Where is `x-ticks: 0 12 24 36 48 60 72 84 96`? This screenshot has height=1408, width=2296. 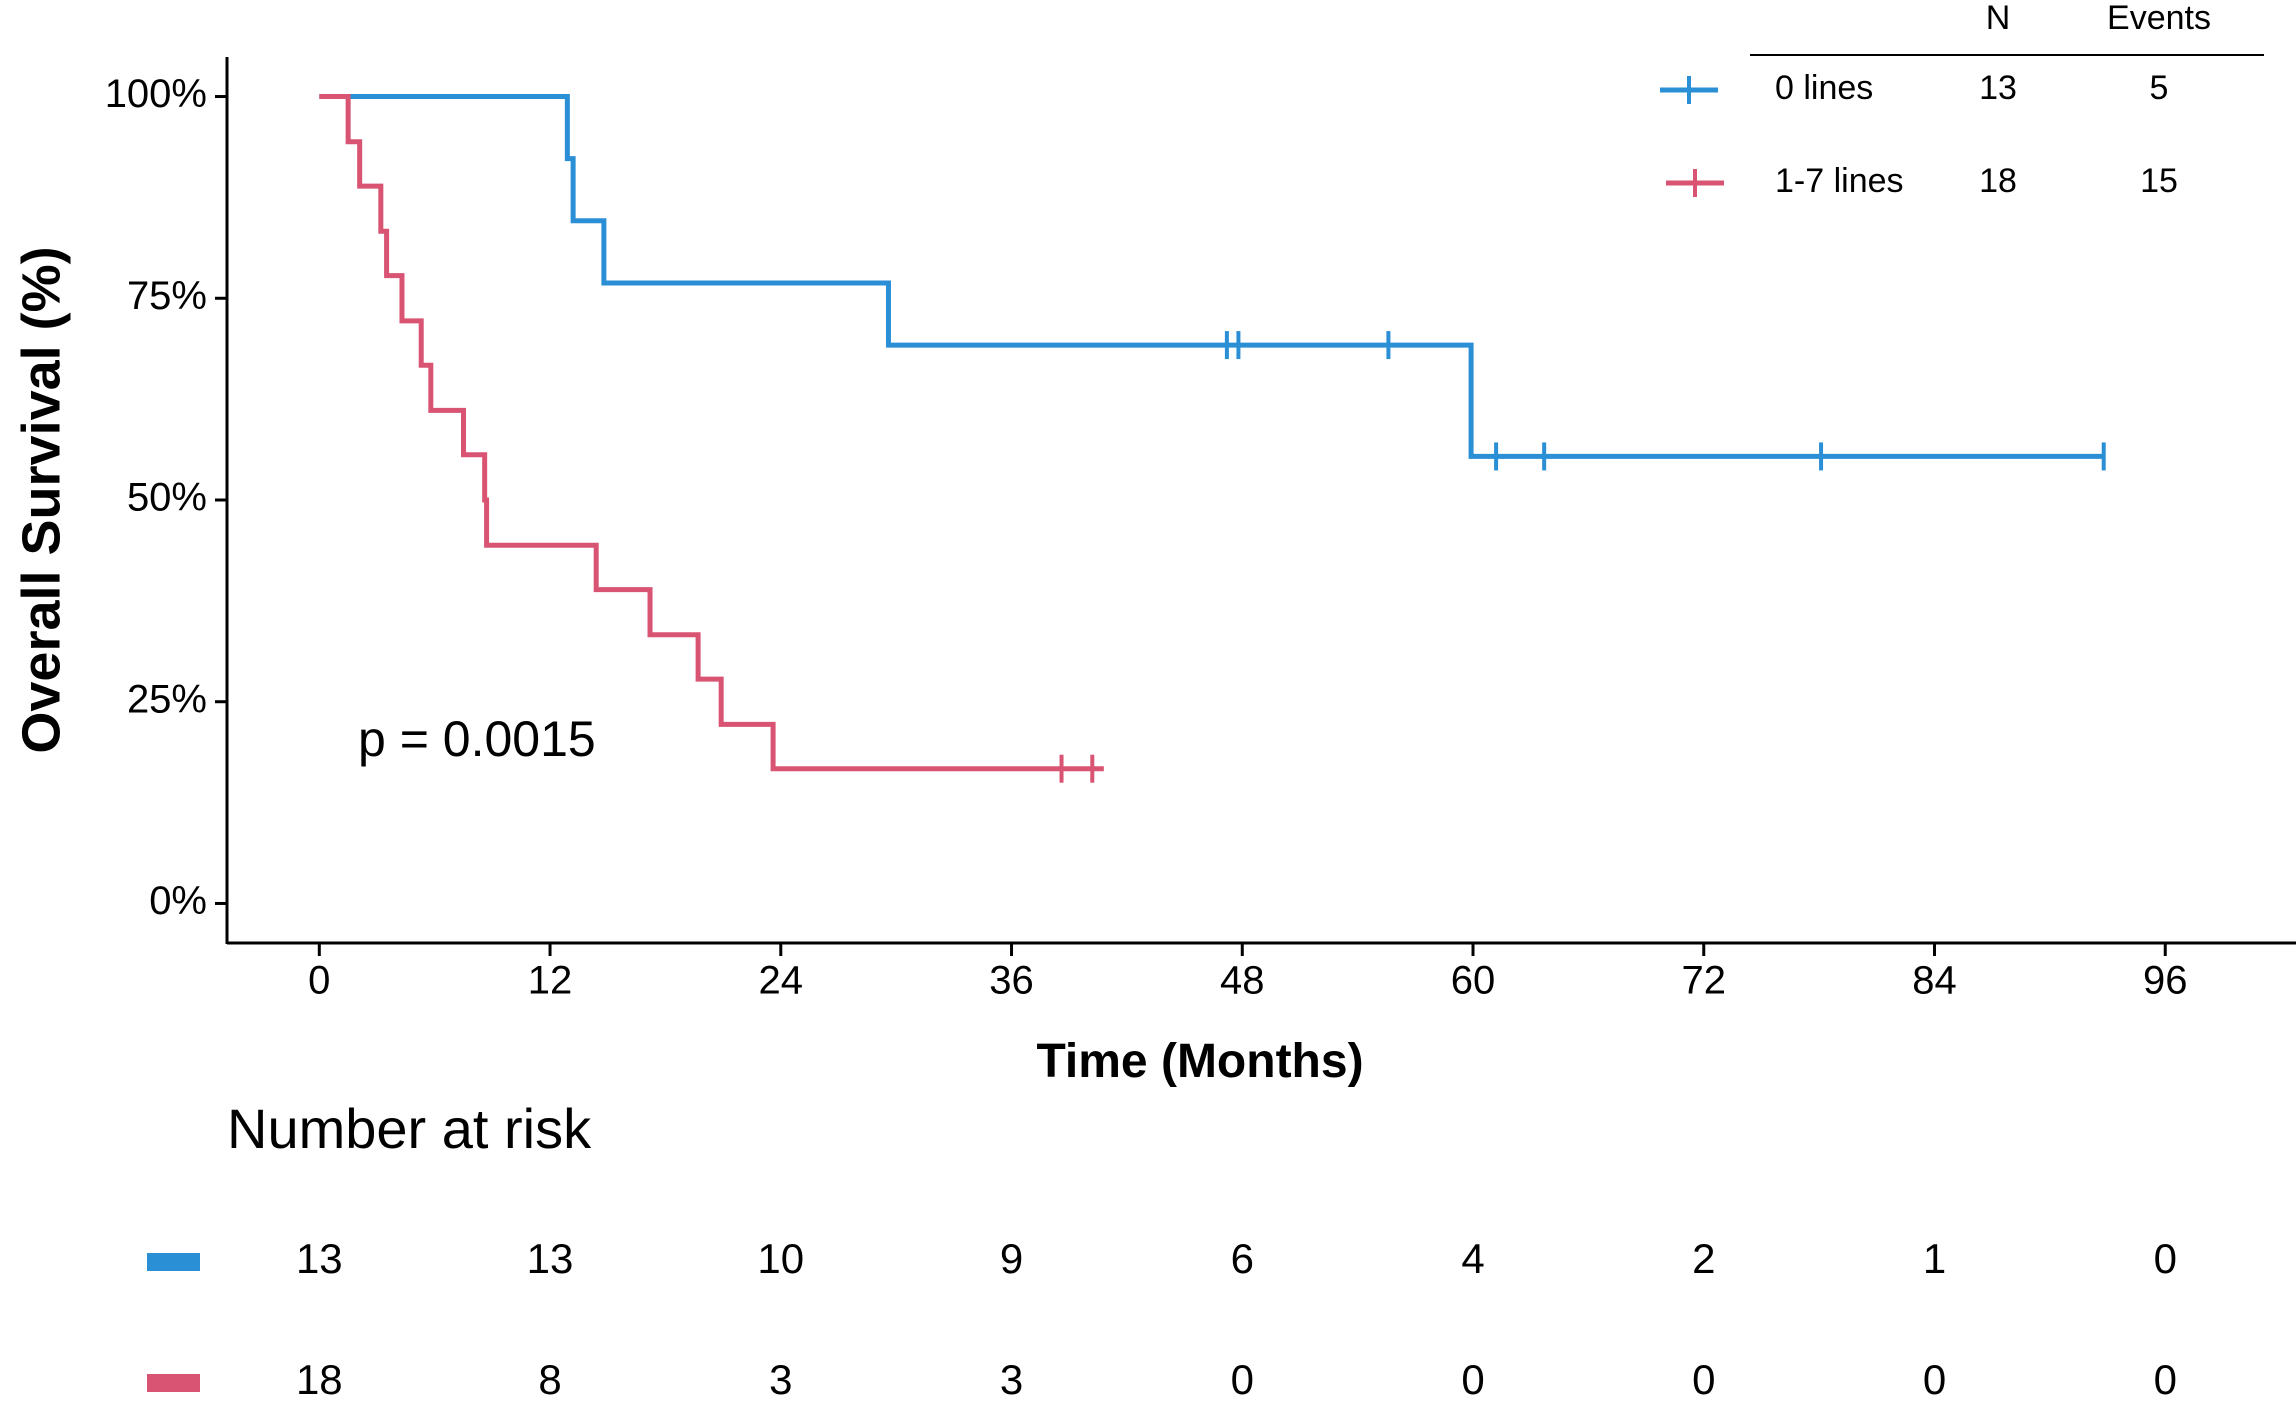
x-ticks: 0 12 24 36 48 60 72 84 96 is located at coordinates (1247, 973).